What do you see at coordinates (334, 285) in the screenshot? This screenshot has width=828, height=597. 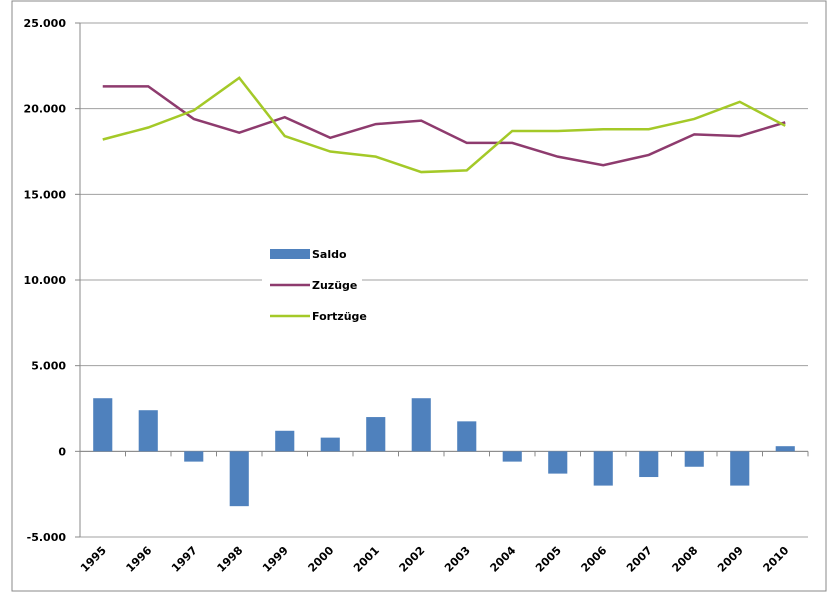 I see `legend-label: Zuzüge` at bounding box center [334, 285].